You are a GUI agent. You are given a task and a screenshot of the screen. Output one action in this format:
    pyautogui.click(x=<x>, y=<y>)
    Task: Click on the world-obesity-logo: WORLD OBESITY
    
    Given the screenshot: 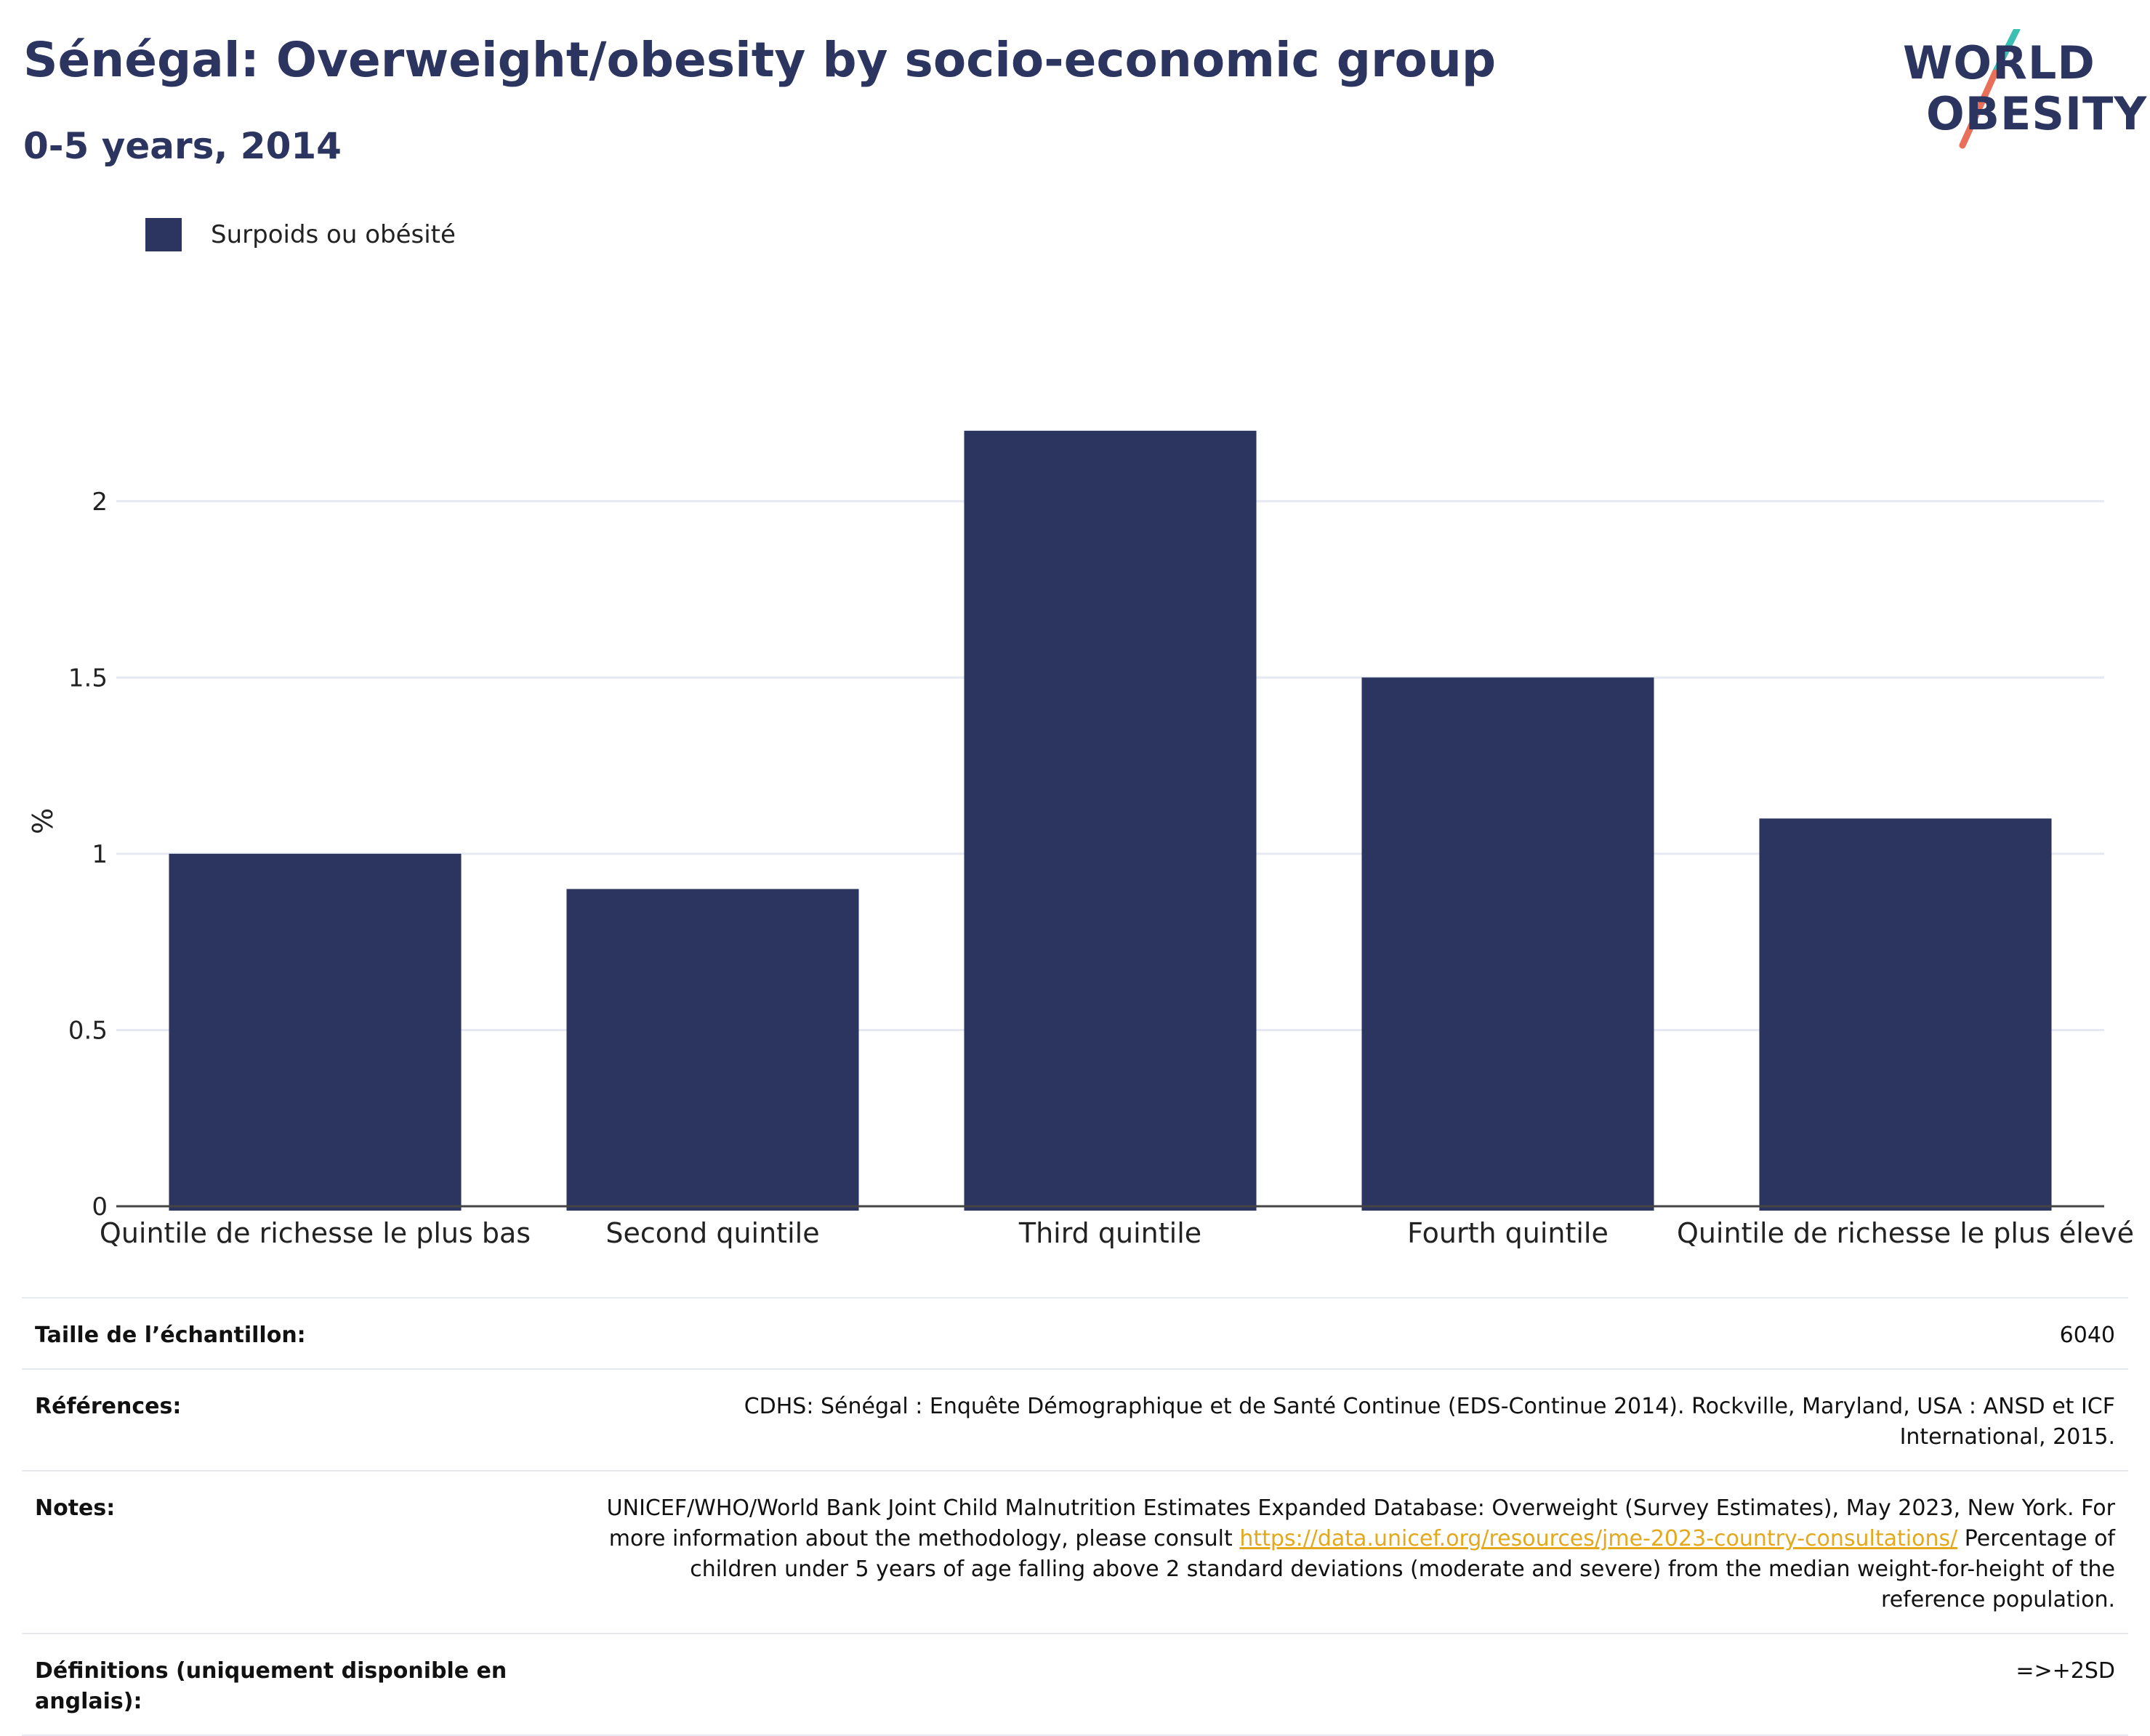 What is the action you would take?
    pyautogui.click(x=2018, y=94)
    